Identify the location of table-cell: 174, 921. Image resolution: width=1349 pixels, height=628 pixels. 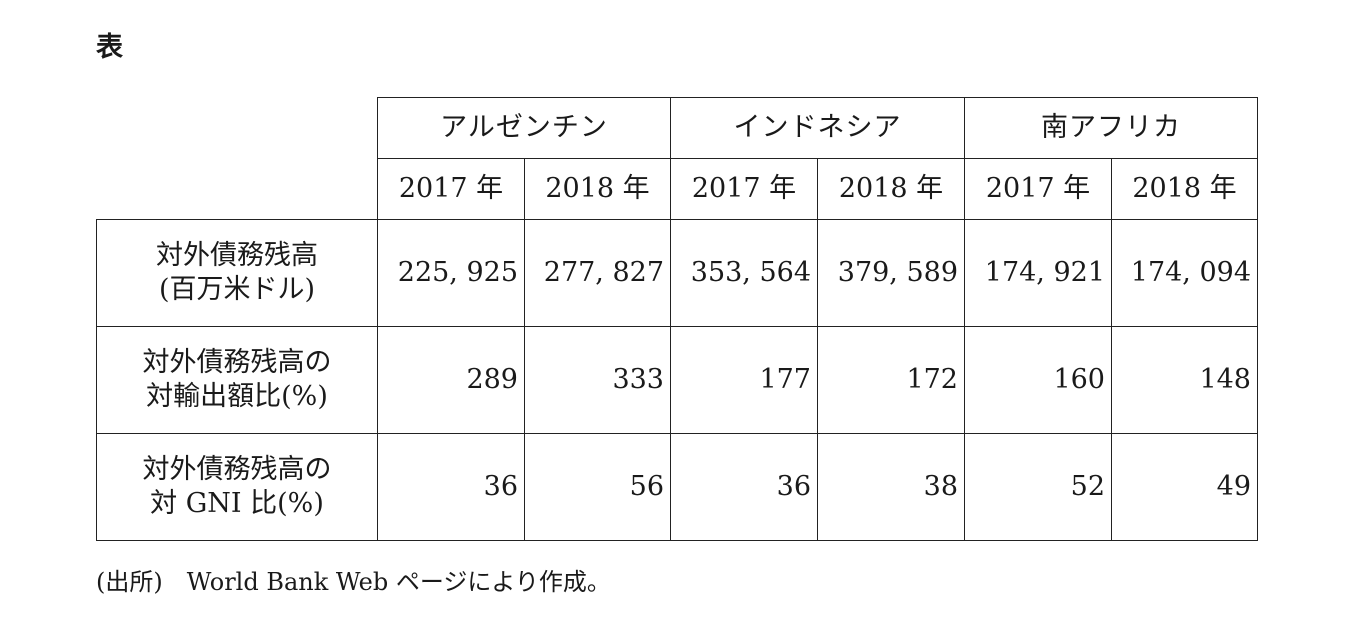
(1038, 273).